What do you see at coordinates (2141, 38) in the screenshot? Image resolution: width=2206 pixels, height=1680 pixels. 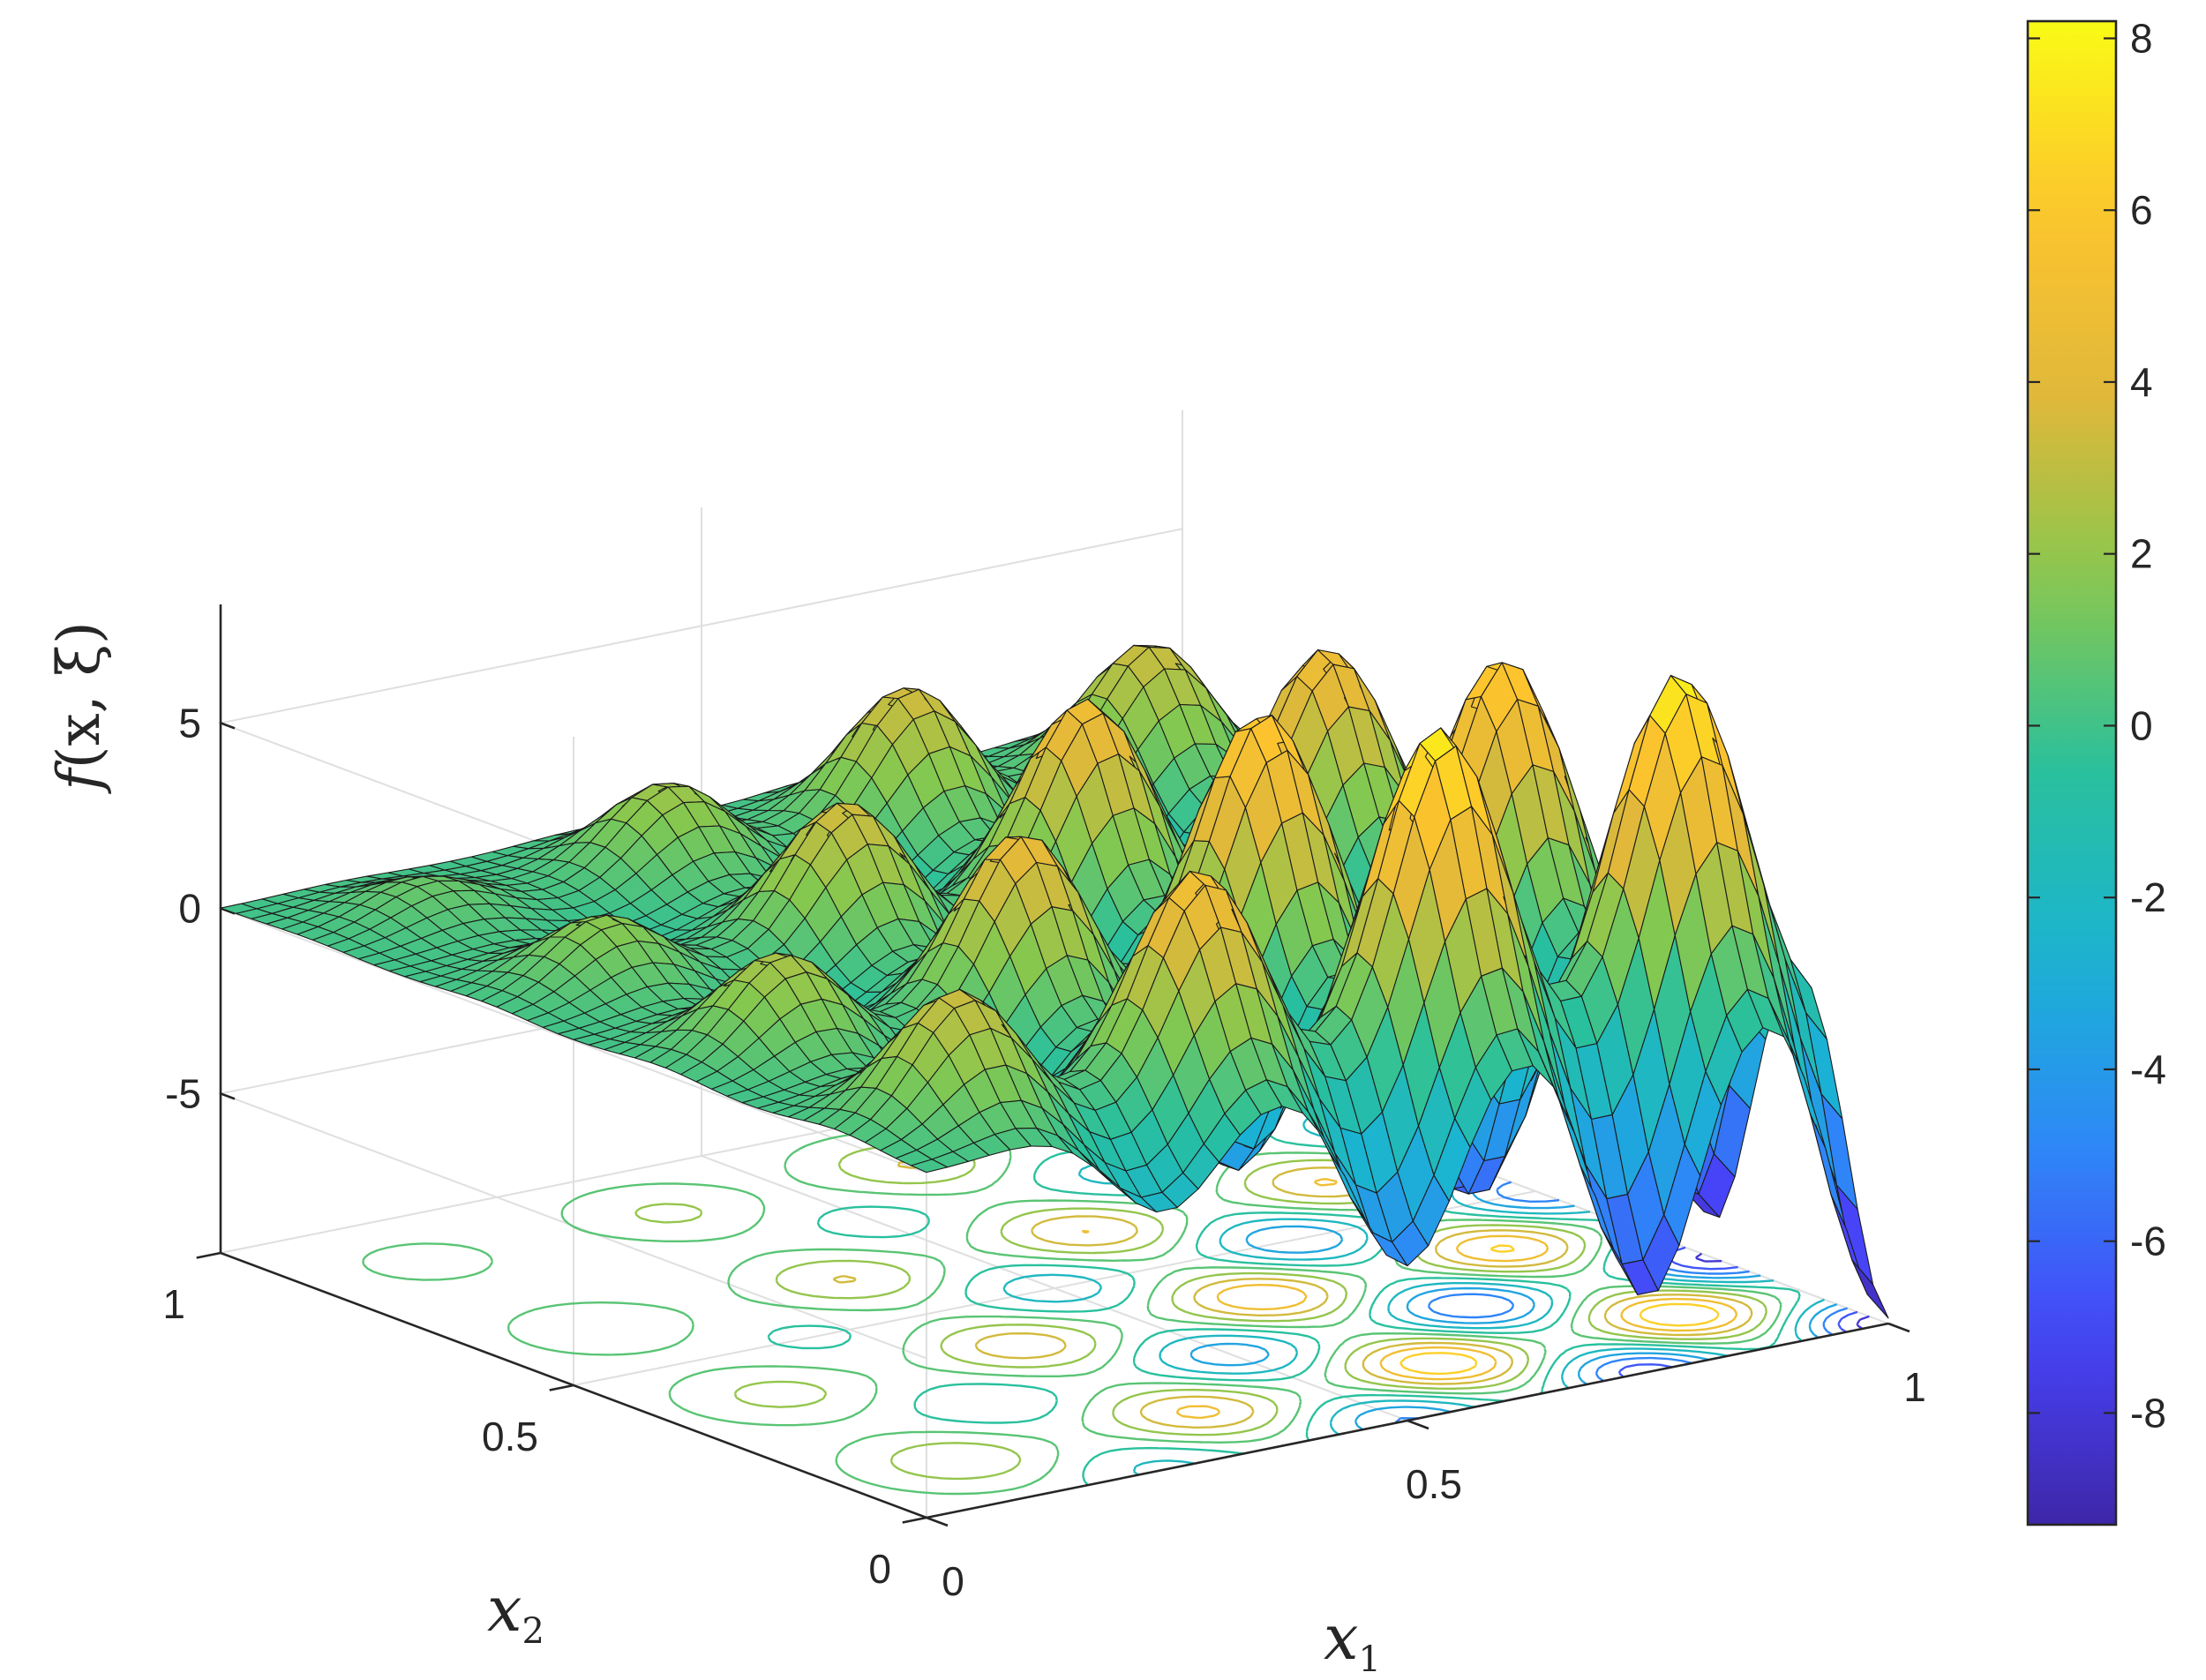 I see `colorbar-tick-label: 8` at bounding box center [2141, 38].